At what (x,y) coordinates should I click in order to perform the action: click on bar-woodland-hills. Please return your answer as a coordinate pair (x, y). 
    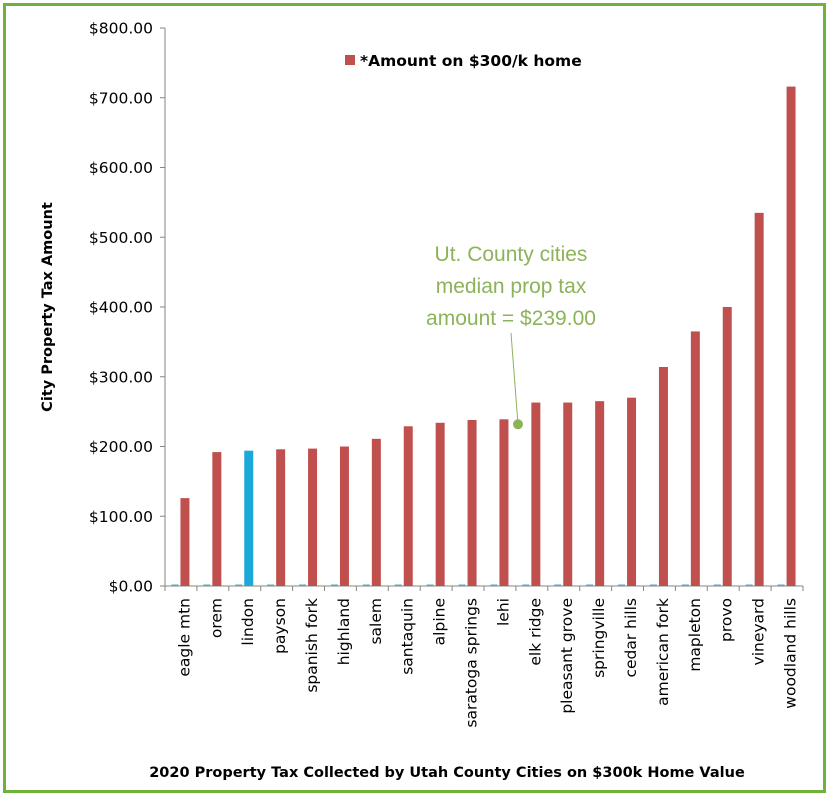
    Looking at the image, I should click on (791, 336).